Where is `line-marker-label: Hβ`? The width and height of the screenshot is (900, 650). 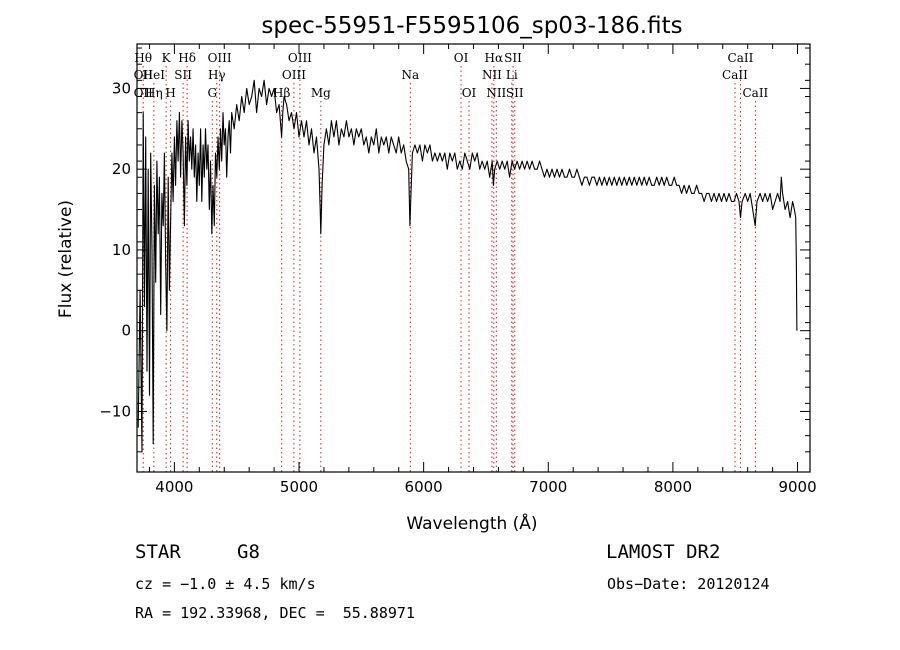 line-marker-label: Hβ is located at coordinates (281, 93).